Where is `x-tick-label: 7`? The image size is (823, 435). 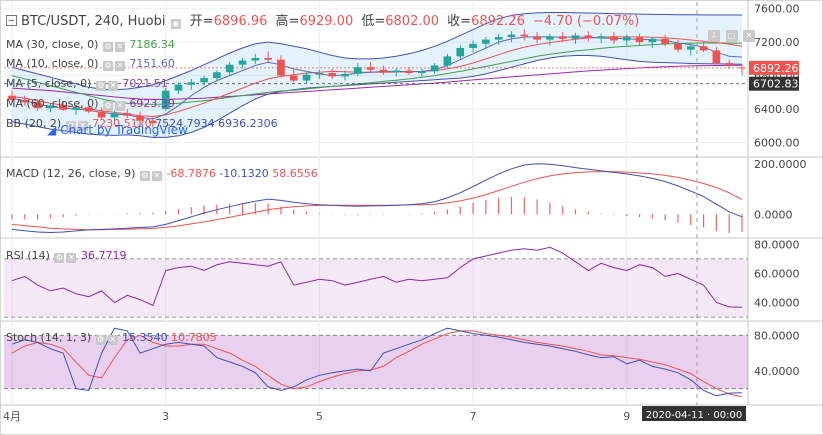 x-tick-label: 7 is located at coordinates (473, 416).